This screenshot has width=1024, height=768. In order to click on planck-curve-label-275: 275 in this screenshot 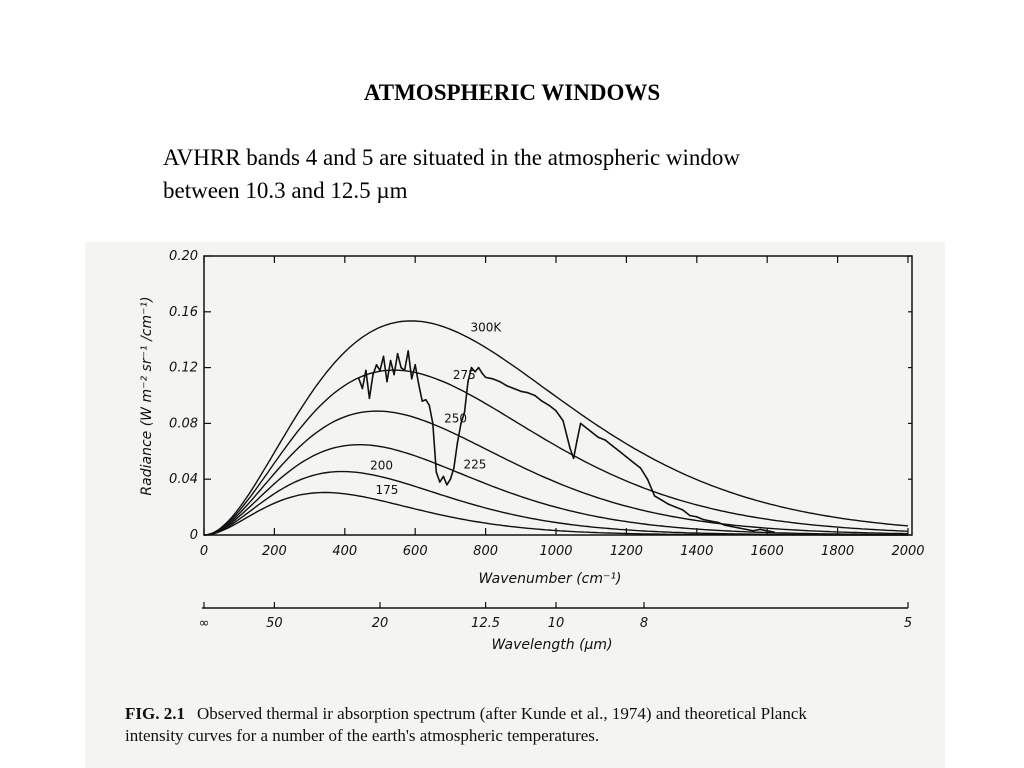, I will do `click(464, 375)`.